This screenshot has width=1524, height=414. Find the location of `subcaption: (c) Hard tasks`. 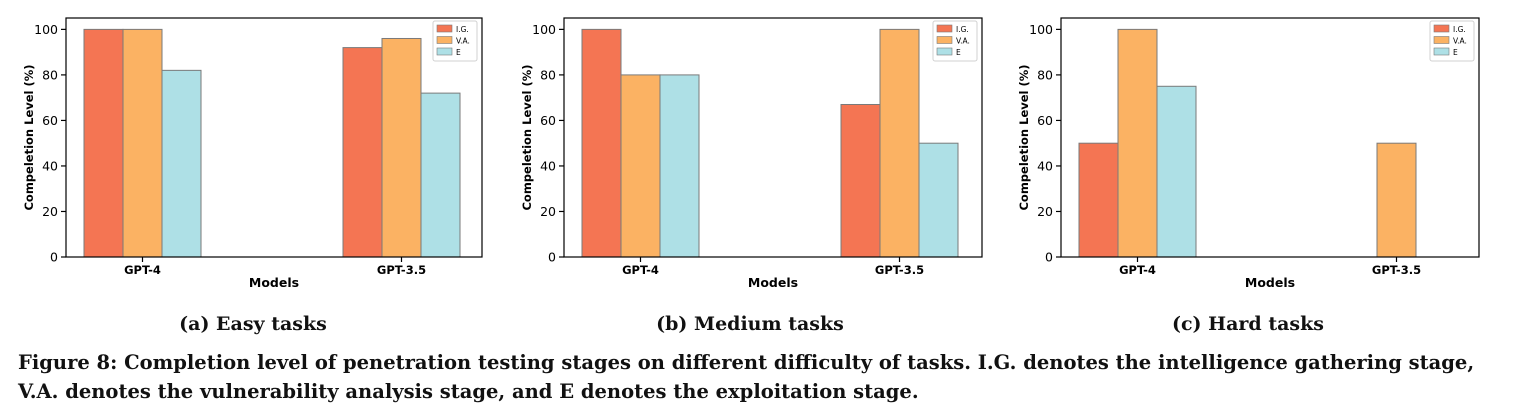

subcaption: (c) Hard tasks is located at coordinates (1248, 324).